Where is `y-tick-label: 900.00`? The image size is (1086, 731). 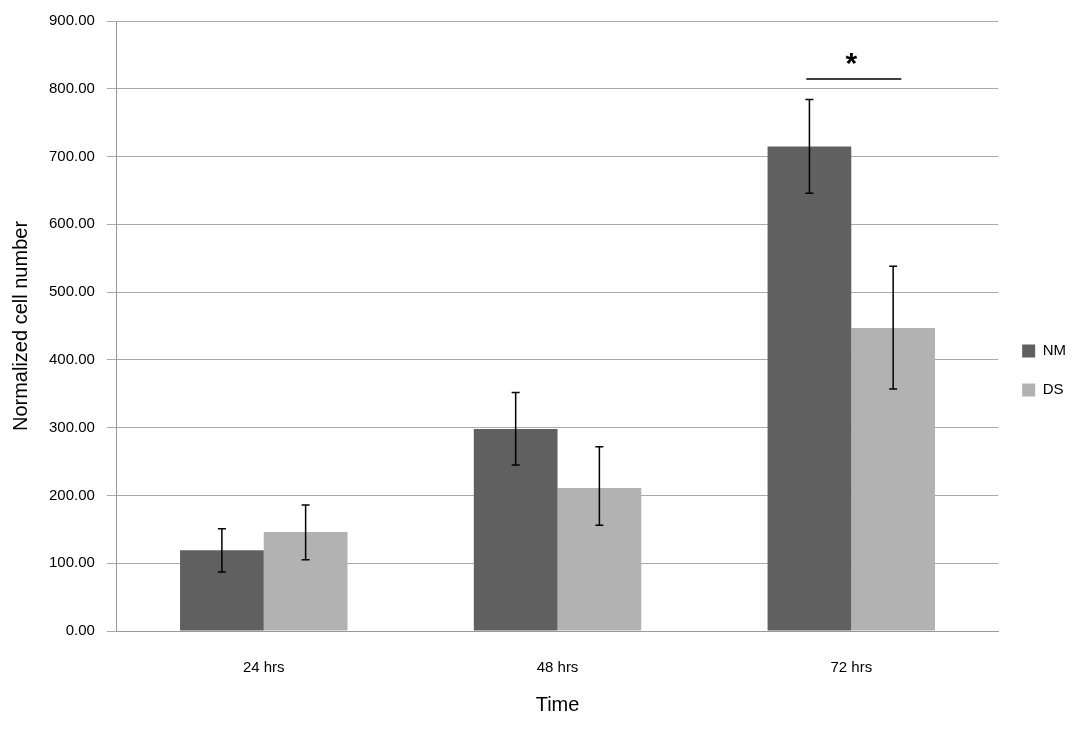
y-tick-label: 900.00 is located at coordinates (71, 20).